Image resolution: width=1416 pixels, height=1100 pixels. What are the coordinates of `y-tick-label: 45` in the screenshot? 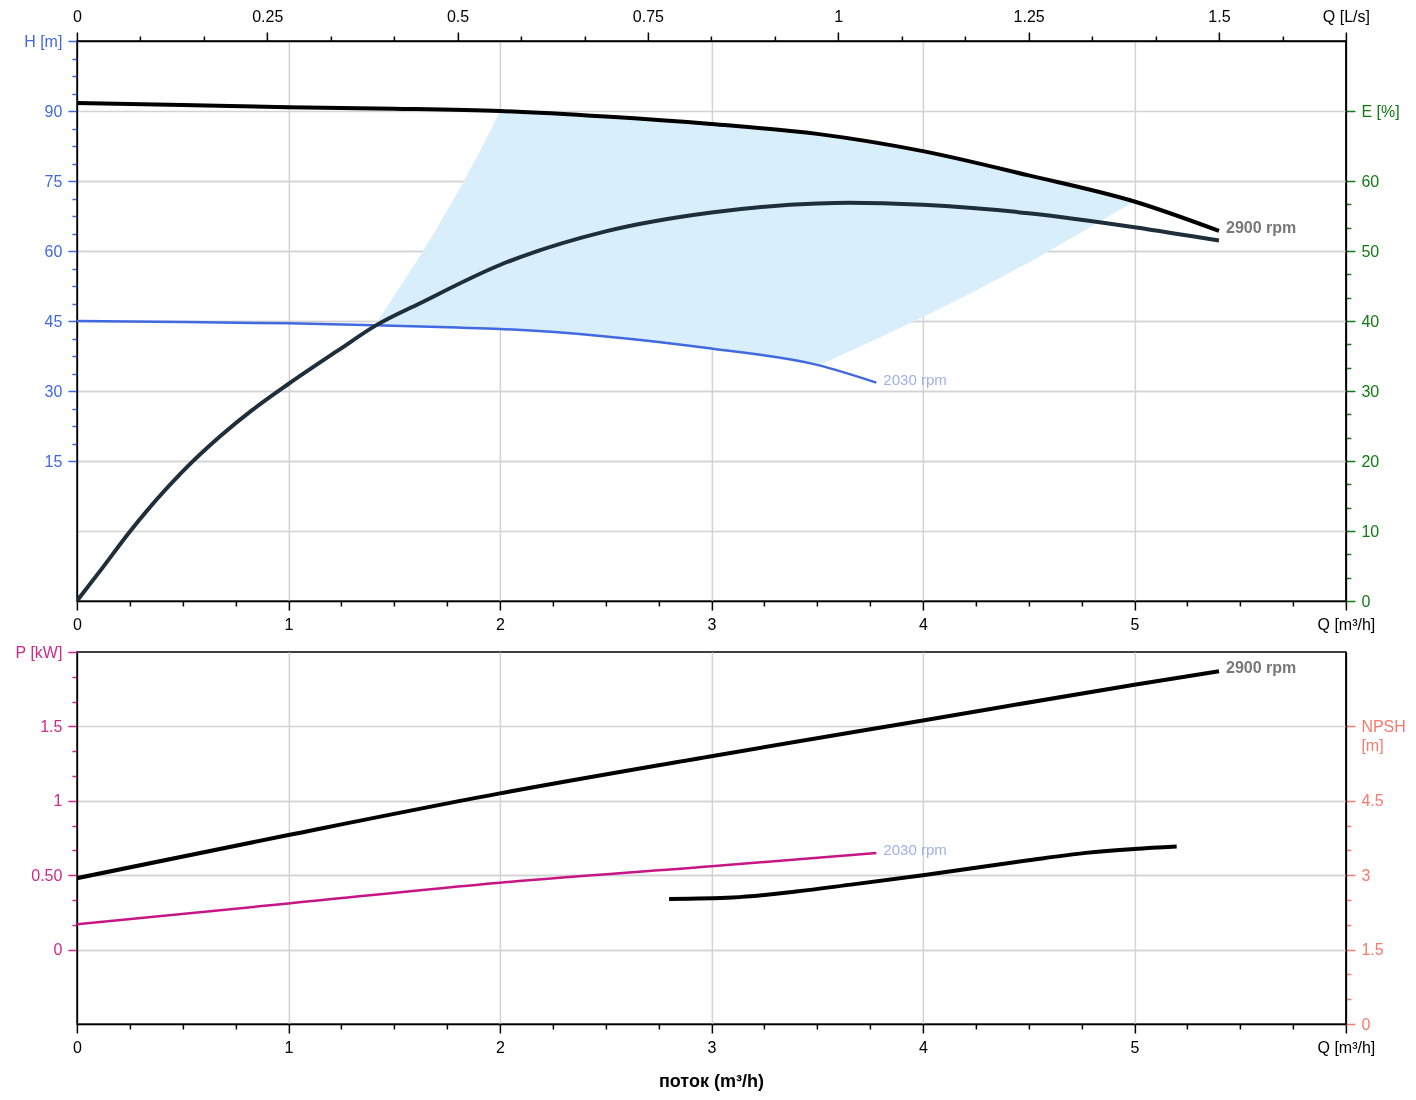 It's located at (53, 321).